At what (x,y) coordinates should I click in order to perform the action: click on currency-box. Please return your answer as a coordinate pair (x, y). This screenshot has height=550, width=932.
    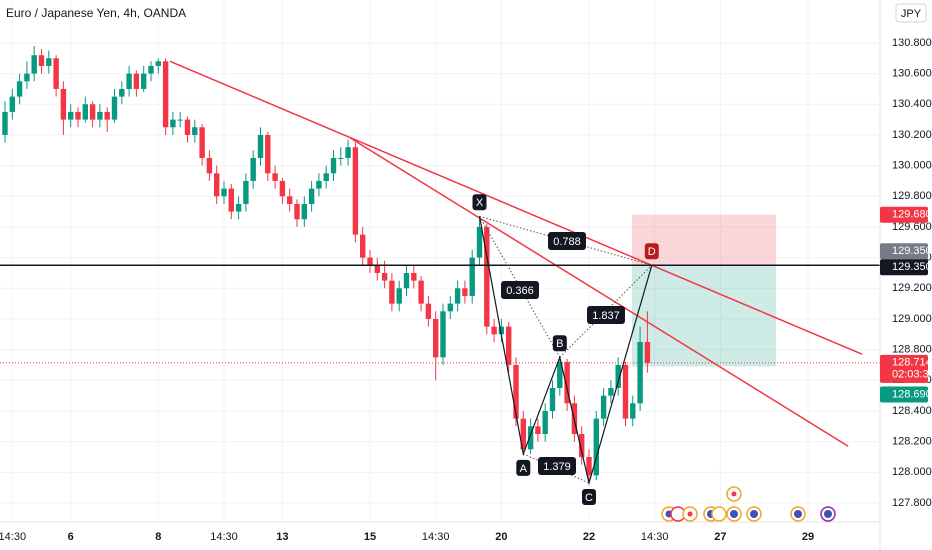
    Looking at the image, I should click on (911, 13).